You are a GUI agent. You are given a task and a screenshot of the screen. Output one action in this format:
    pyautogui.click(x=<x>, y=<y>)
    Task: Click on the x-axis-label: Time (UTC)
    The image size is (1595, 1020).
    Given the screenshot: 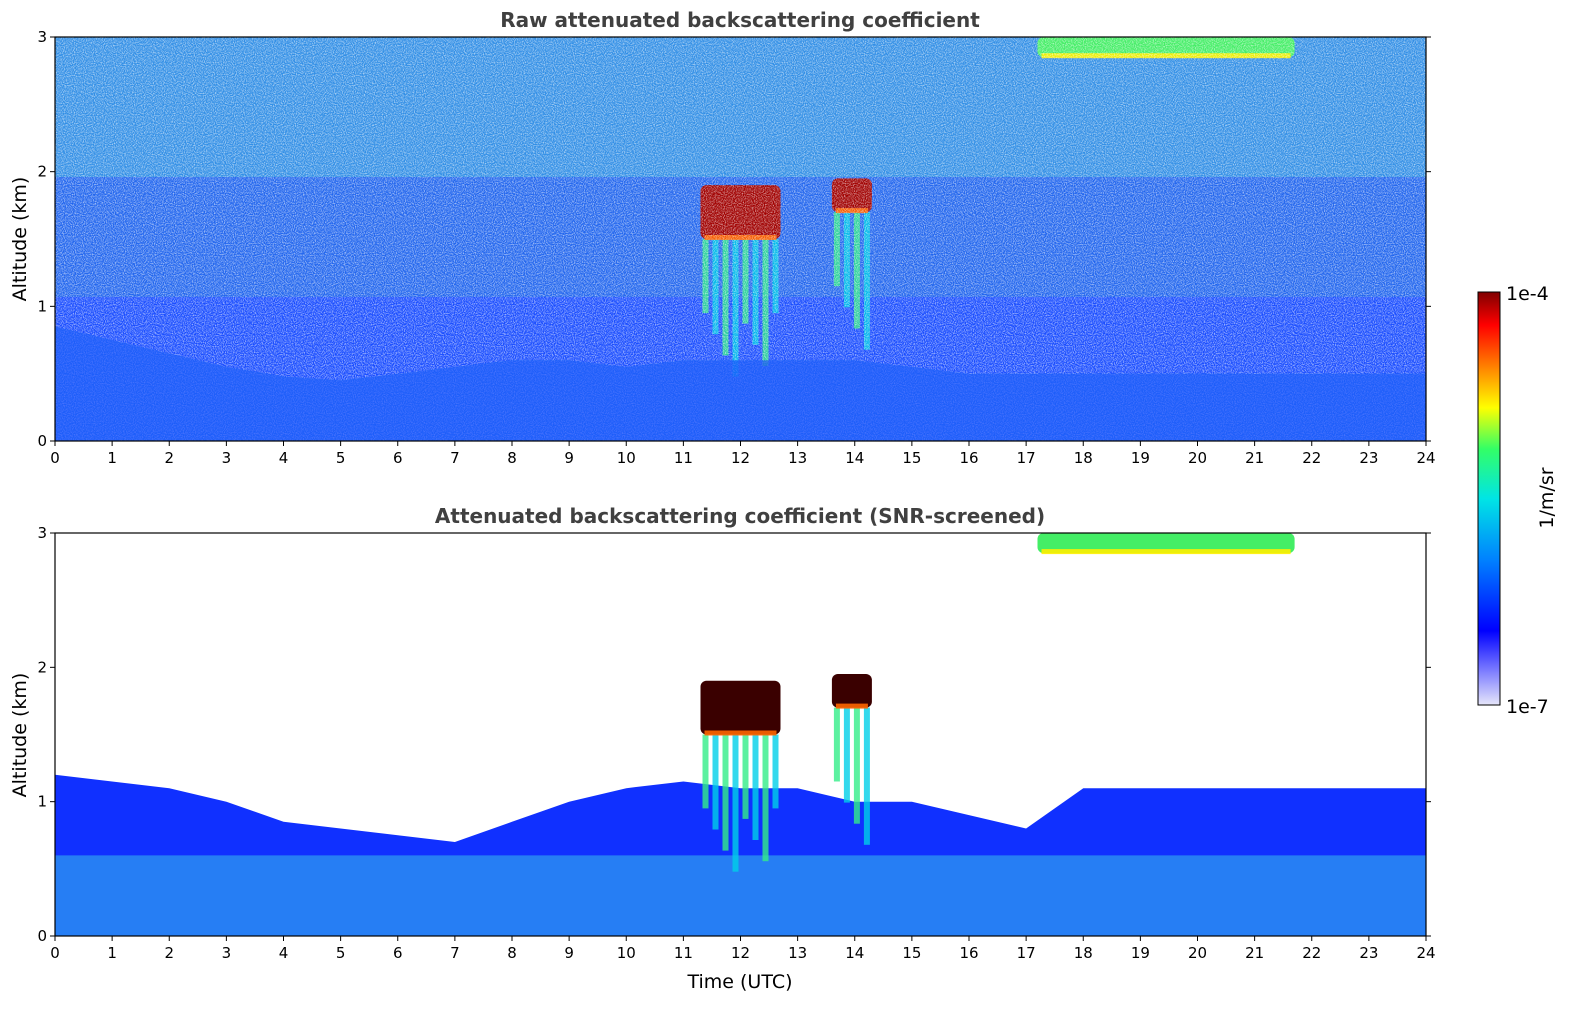 What is the action you would take?
    pyautogui.click(x=739, y=982)
    